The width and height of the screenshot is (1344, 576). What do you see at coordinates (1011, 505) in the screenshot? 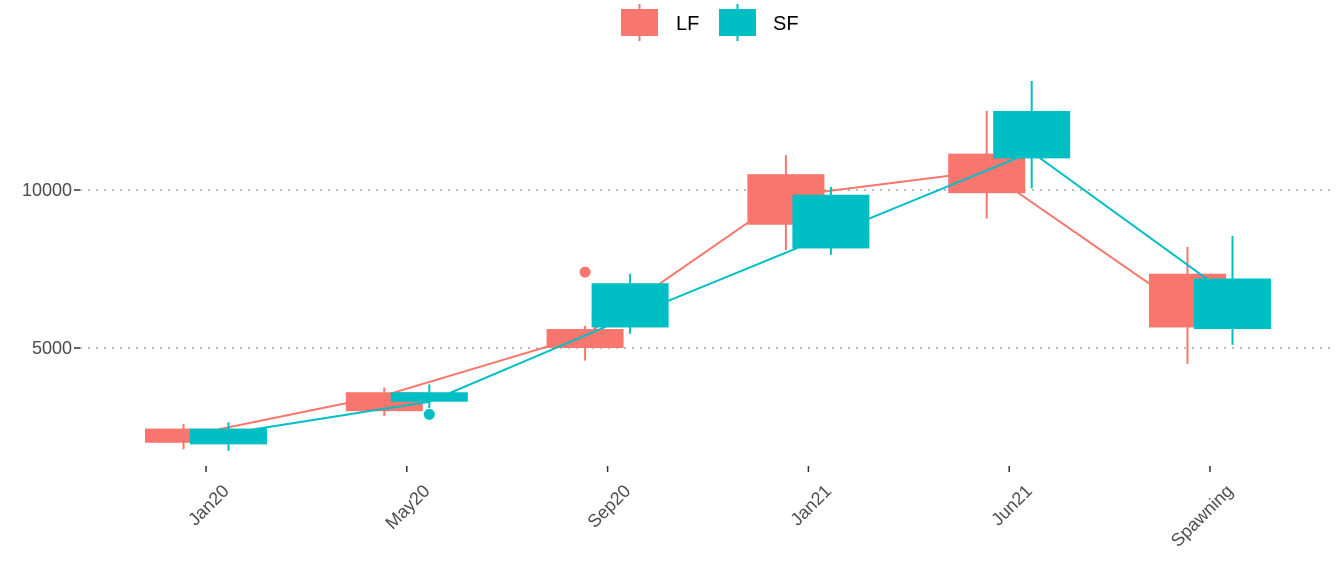
I see `x-tick-label-jun21: Jun21` at bounding box center [1011, 505].